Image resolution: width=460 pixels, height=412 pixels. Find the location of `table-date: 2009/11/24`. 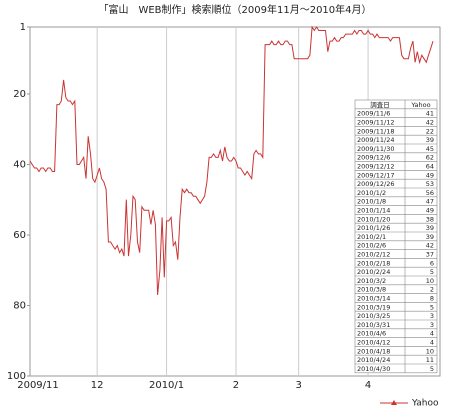

table-date: 2009/11/24 is located at coordinates (375, 140).